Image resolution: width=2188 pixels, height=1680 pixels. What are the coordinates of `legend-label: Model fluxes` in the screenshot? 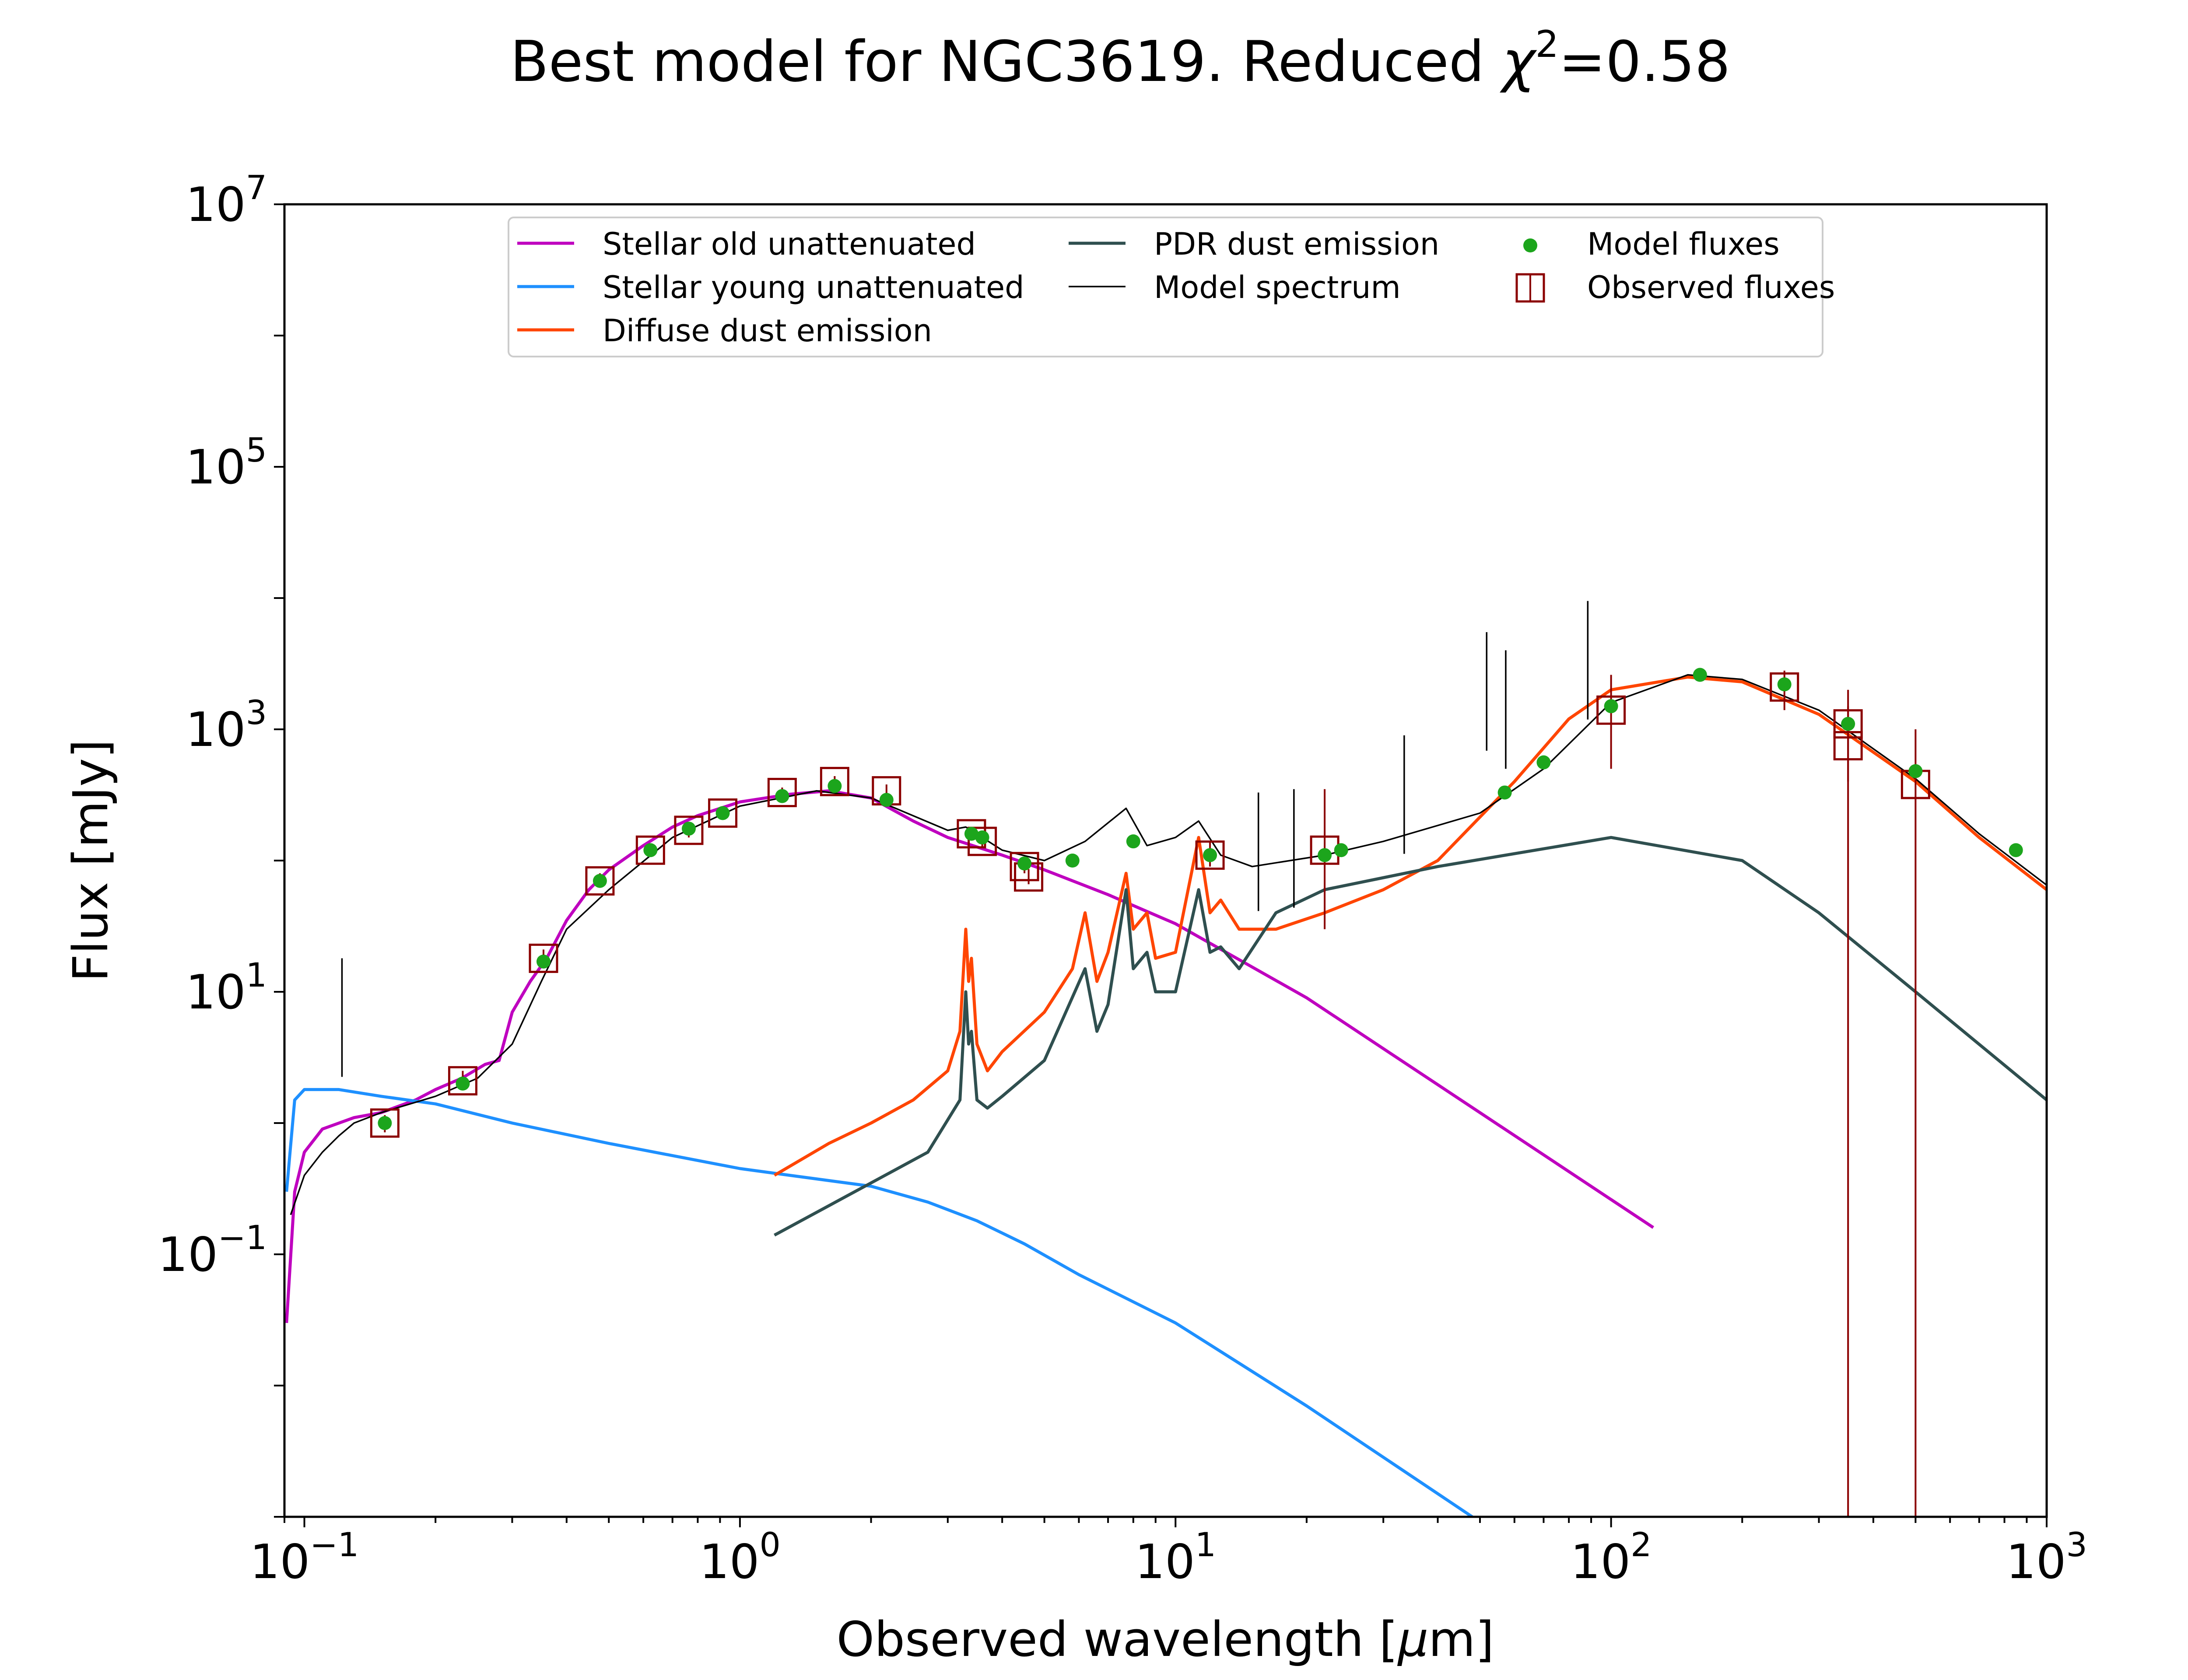 It's located at (1683, 244).